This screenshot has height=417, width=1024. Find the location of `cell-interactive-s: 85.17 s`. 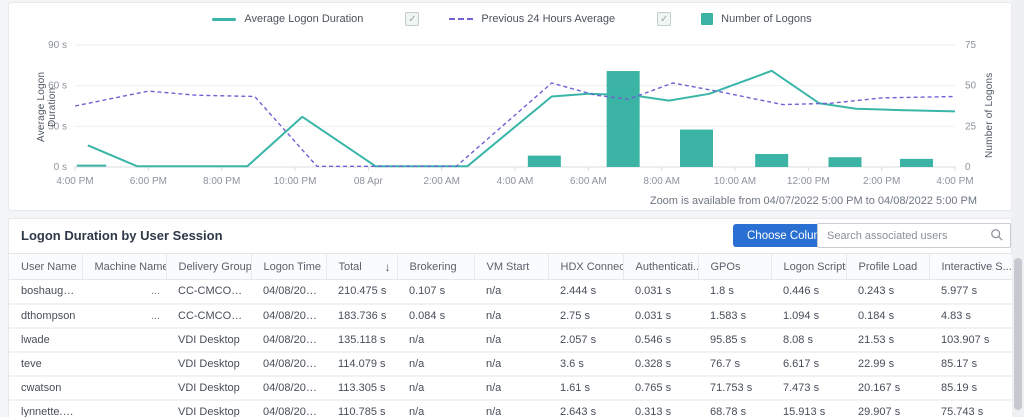

cell-interactive-s: 85.17 s is located at coordinates (971, 364).